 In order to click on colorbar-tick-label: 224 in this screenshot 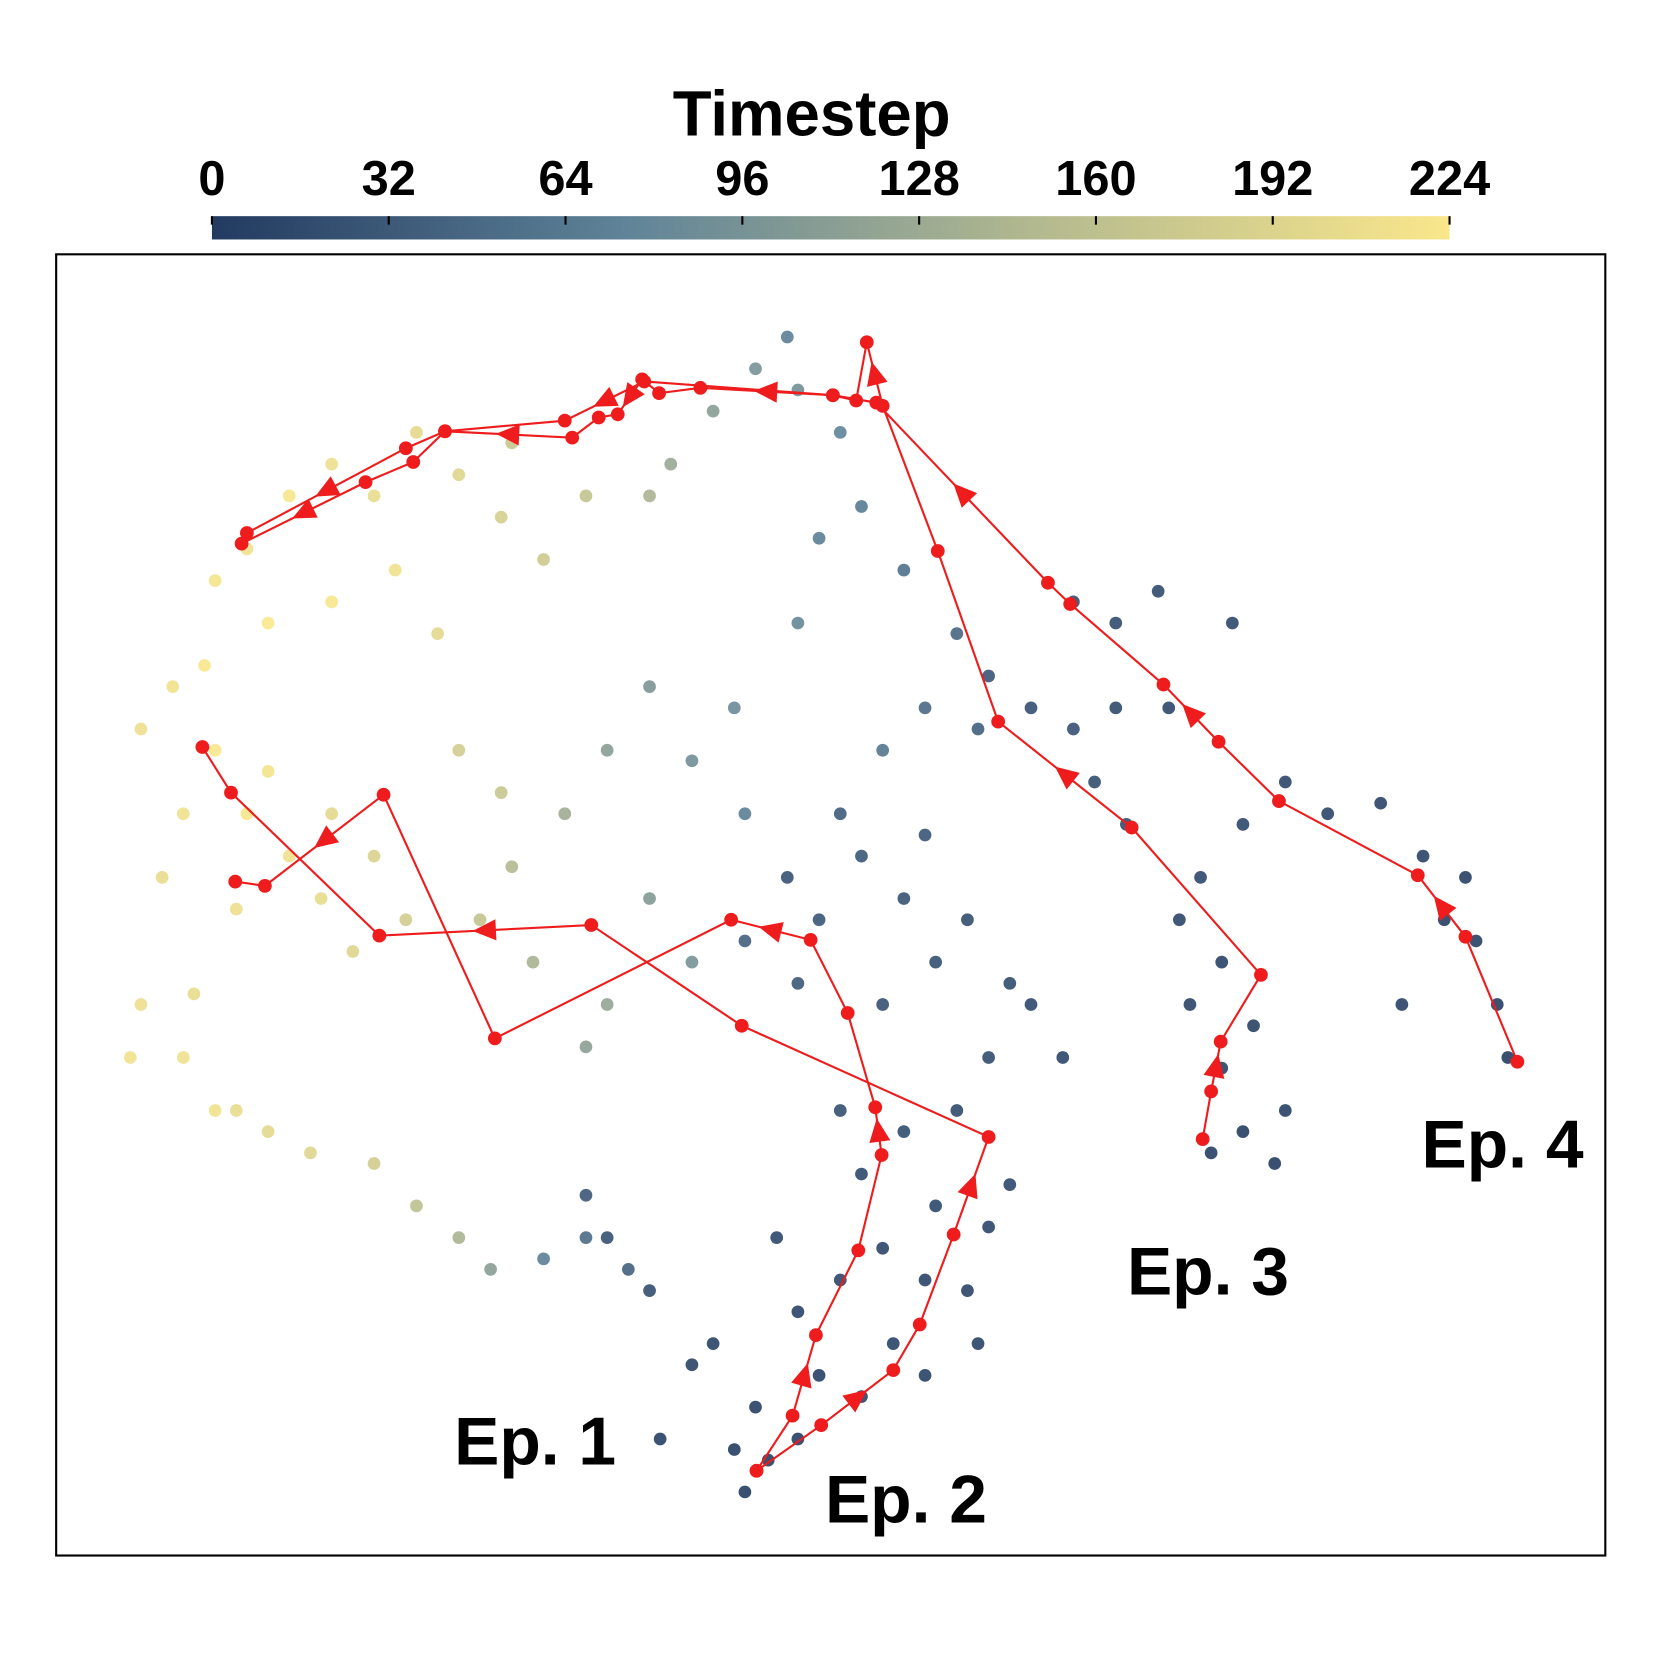, I will do `click(1449, 179)`.